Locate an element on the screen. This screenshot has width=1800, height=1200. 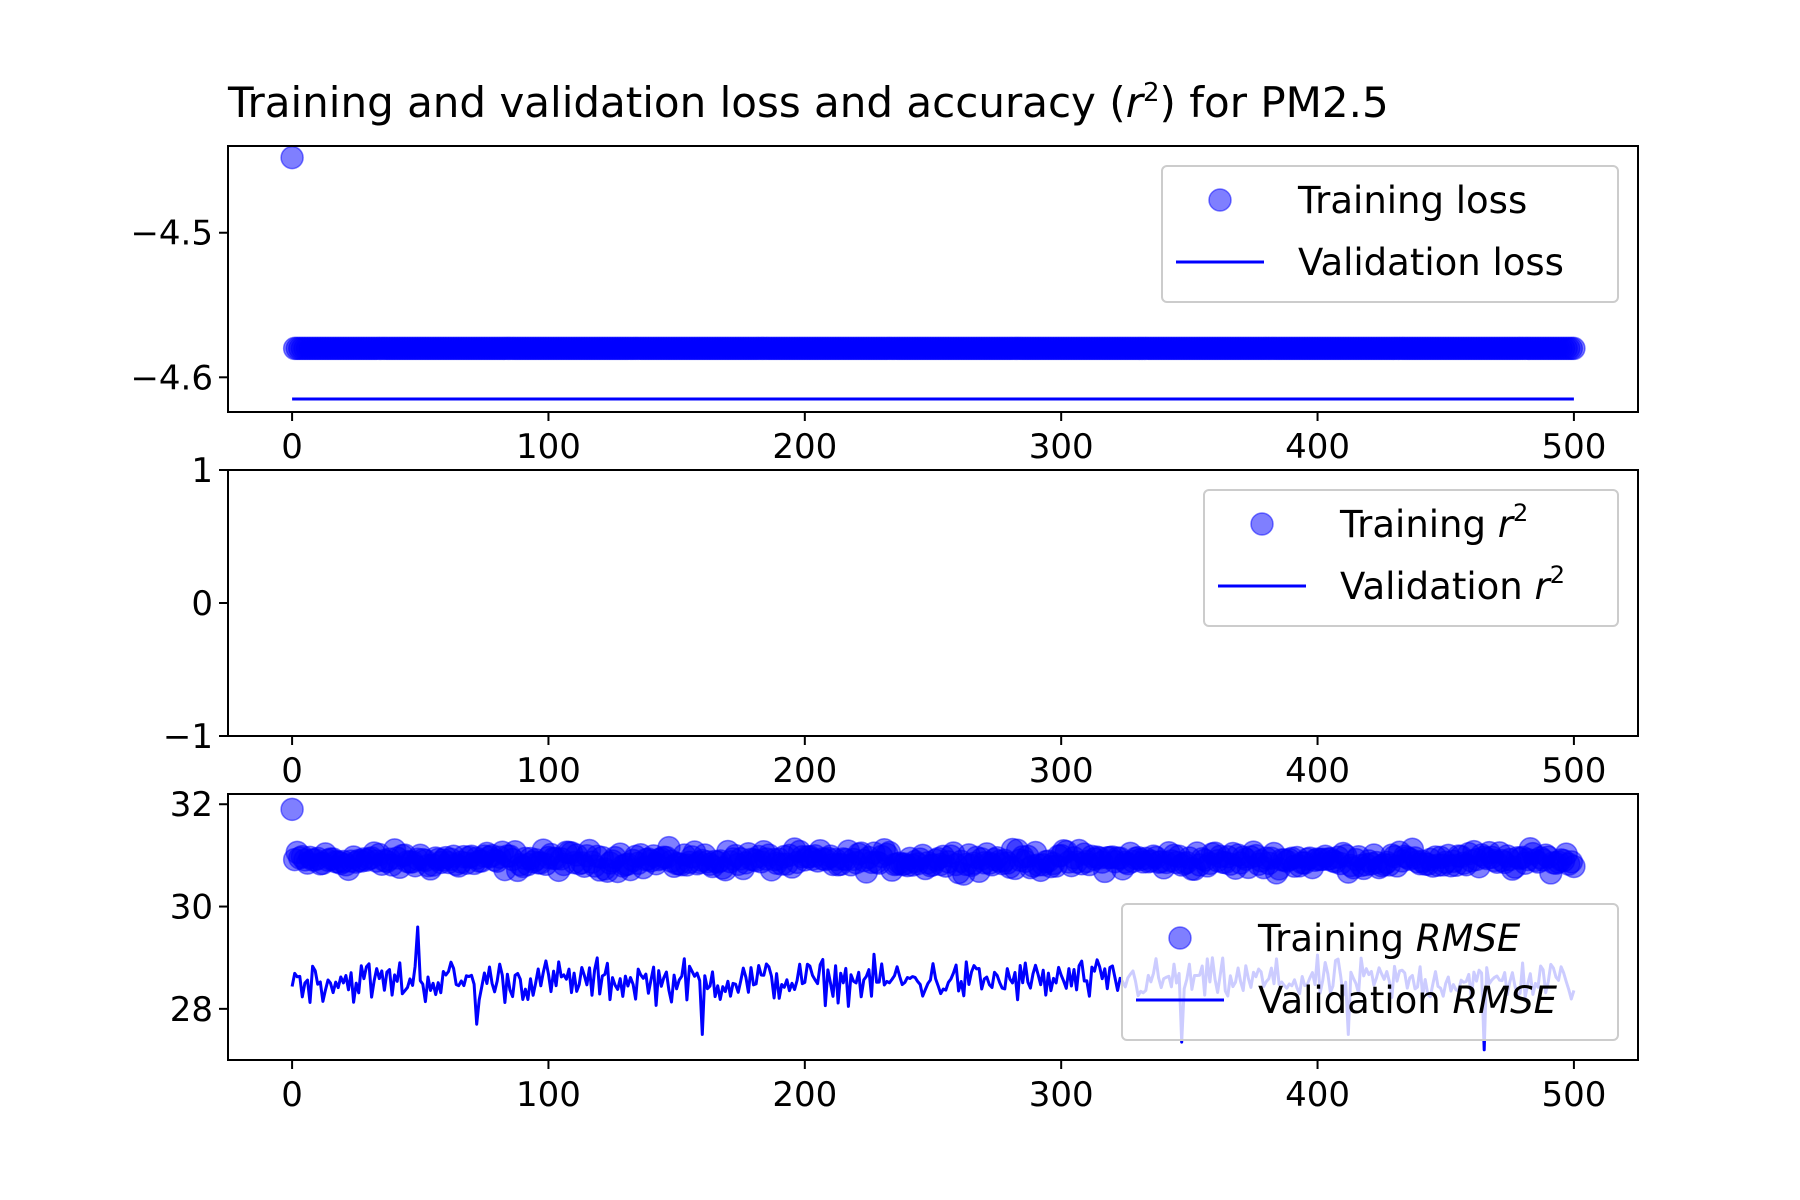
y-tick-label: 0 is located at coordinates (202, 604).